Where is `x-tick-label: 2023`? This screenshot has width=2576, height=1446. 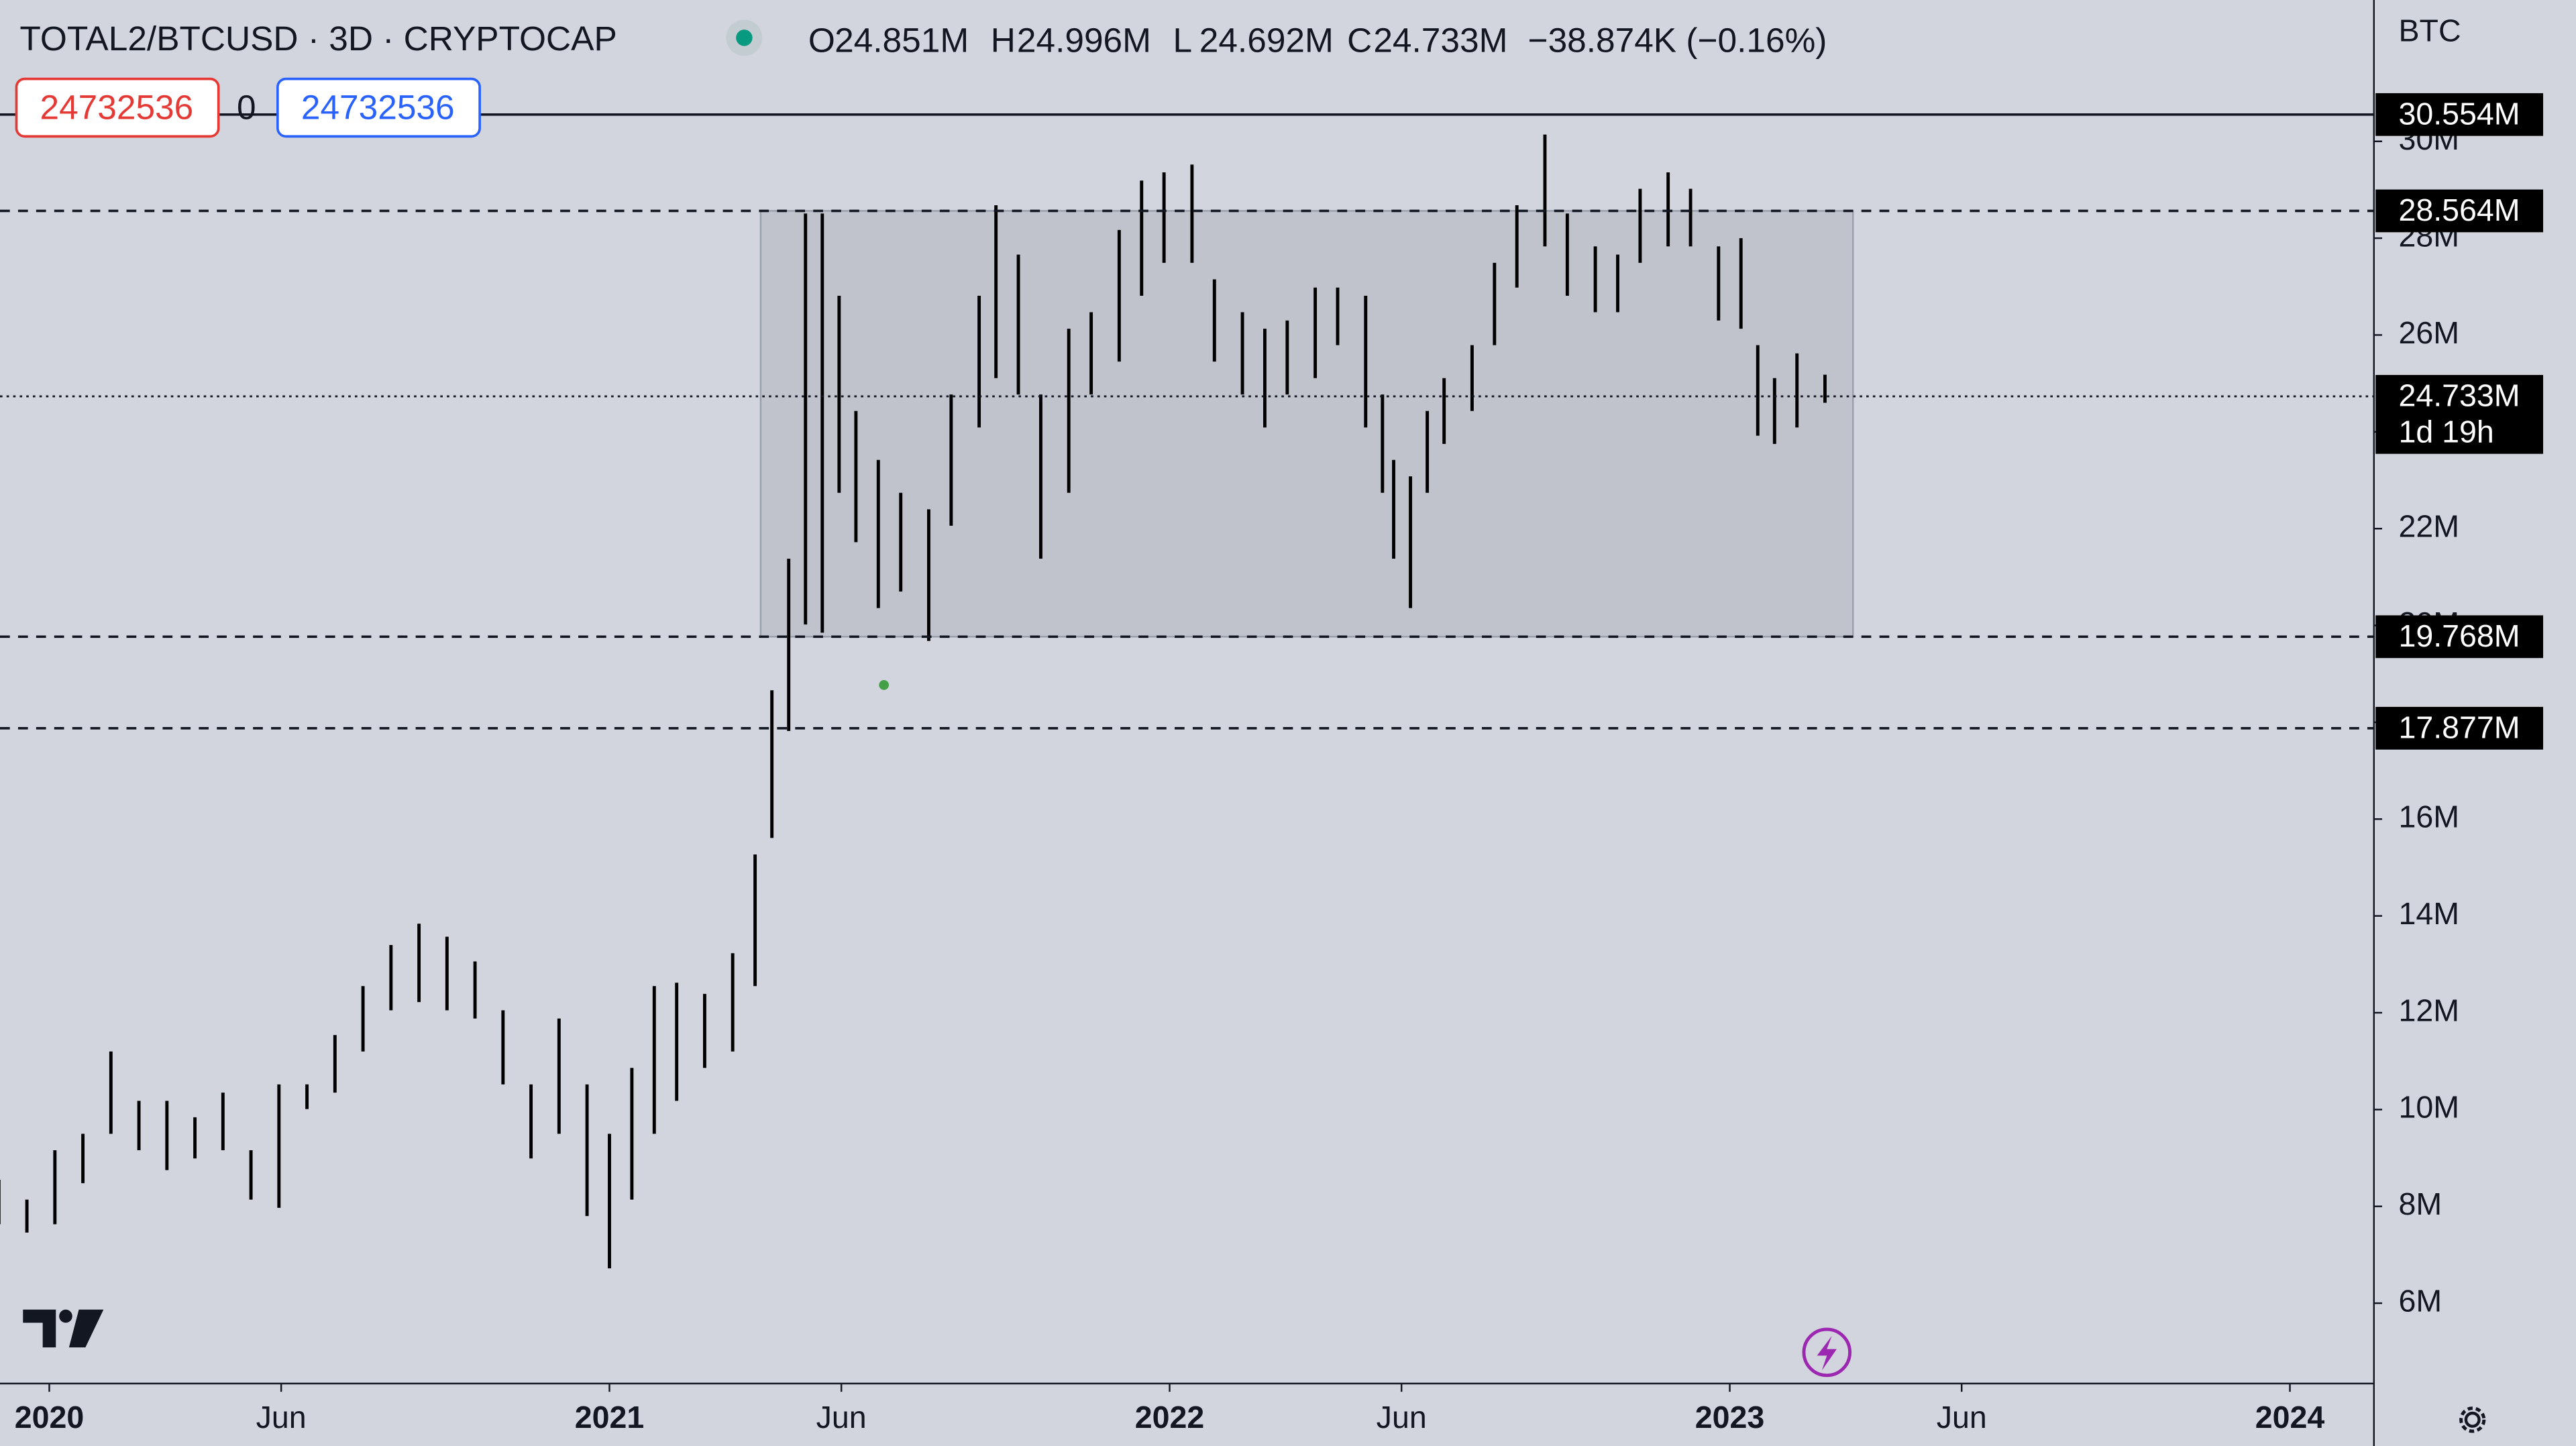 x-tick-label: 2023 is located at coordinates (1729, 1417).